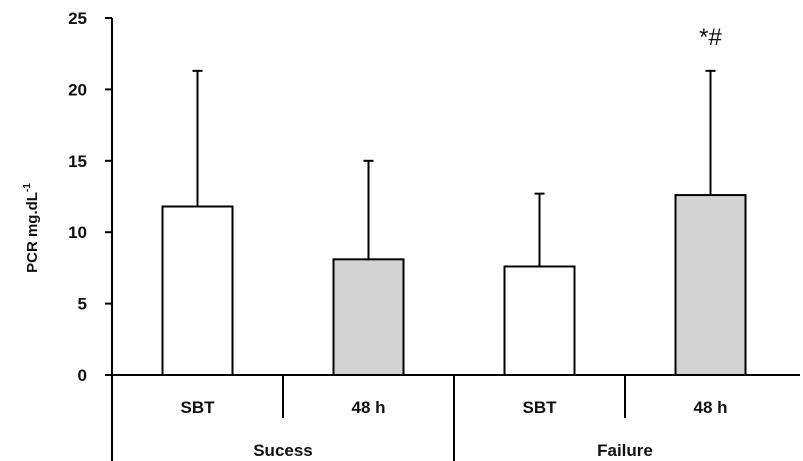 The image size is (803, 461). What do you see at coordinates (31, 228) in the screenshot?
I see `y-axis-title: PCR mg.dL-1` at bounding box center [31, 228].